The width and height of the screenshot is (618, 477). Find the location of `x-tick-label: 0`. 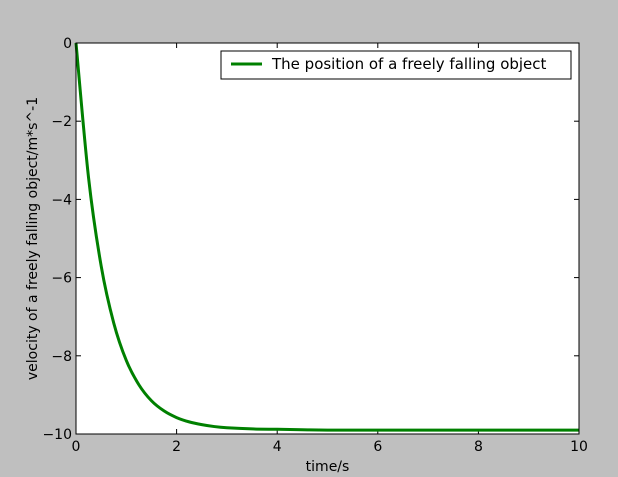

x-tick-label: 0 is located at coordinates (76, 447).